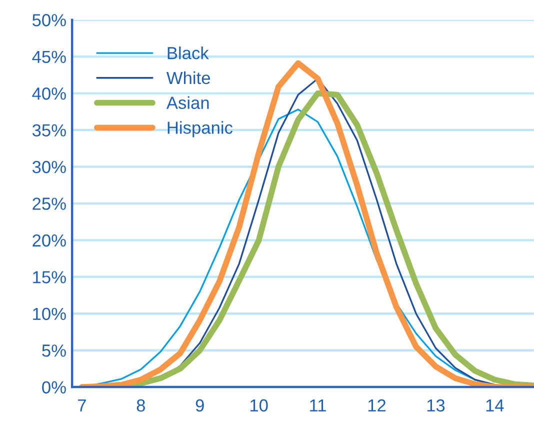 The width and height of the screenshot is (534, 423). I want to click on x-tick-label: 9, so click(200, 405).